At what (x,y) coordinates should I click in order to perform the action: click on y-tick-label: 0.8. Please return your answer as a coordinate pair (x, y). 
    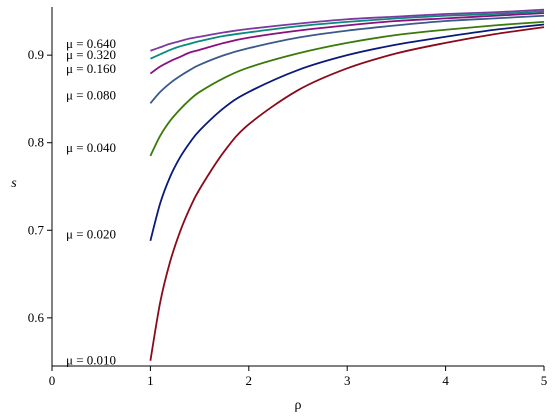
    Looking at the image, I should click on (36, 142).